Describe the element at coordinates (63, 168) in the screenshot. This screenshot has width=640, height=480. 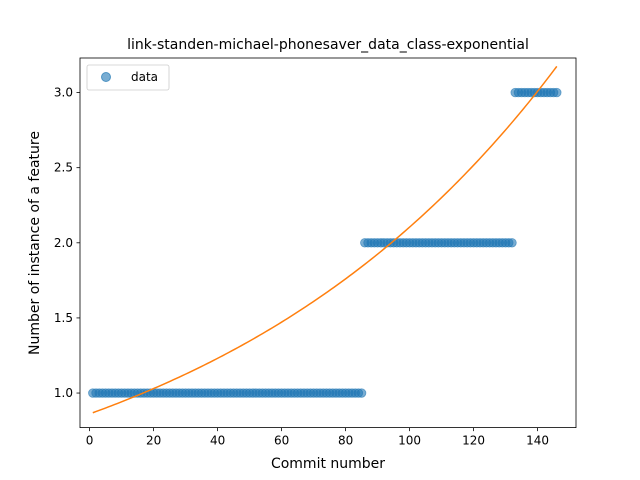
I see `y-tick-label: 2.5` at that location.